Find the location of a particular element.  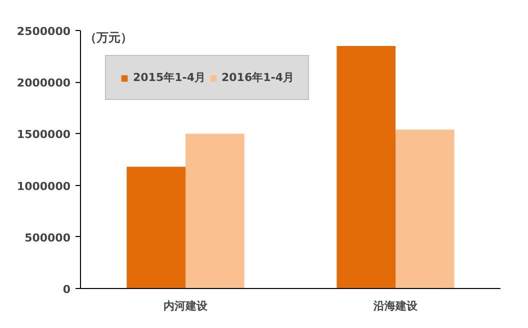

y-tick-label: 500000 is located at coordinates (47, 237).